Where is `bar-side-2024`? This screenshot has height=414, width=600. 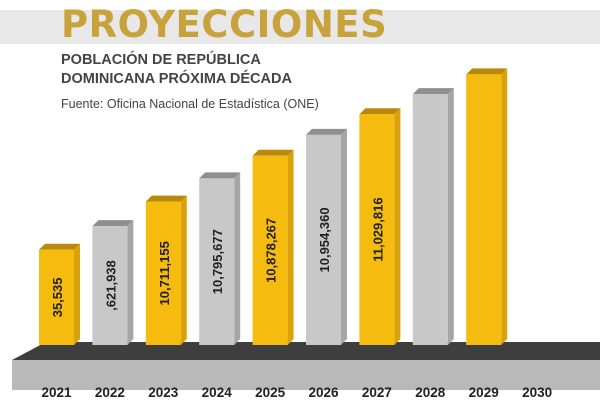 bar-side-2024 is located at coordinates (237, 258).